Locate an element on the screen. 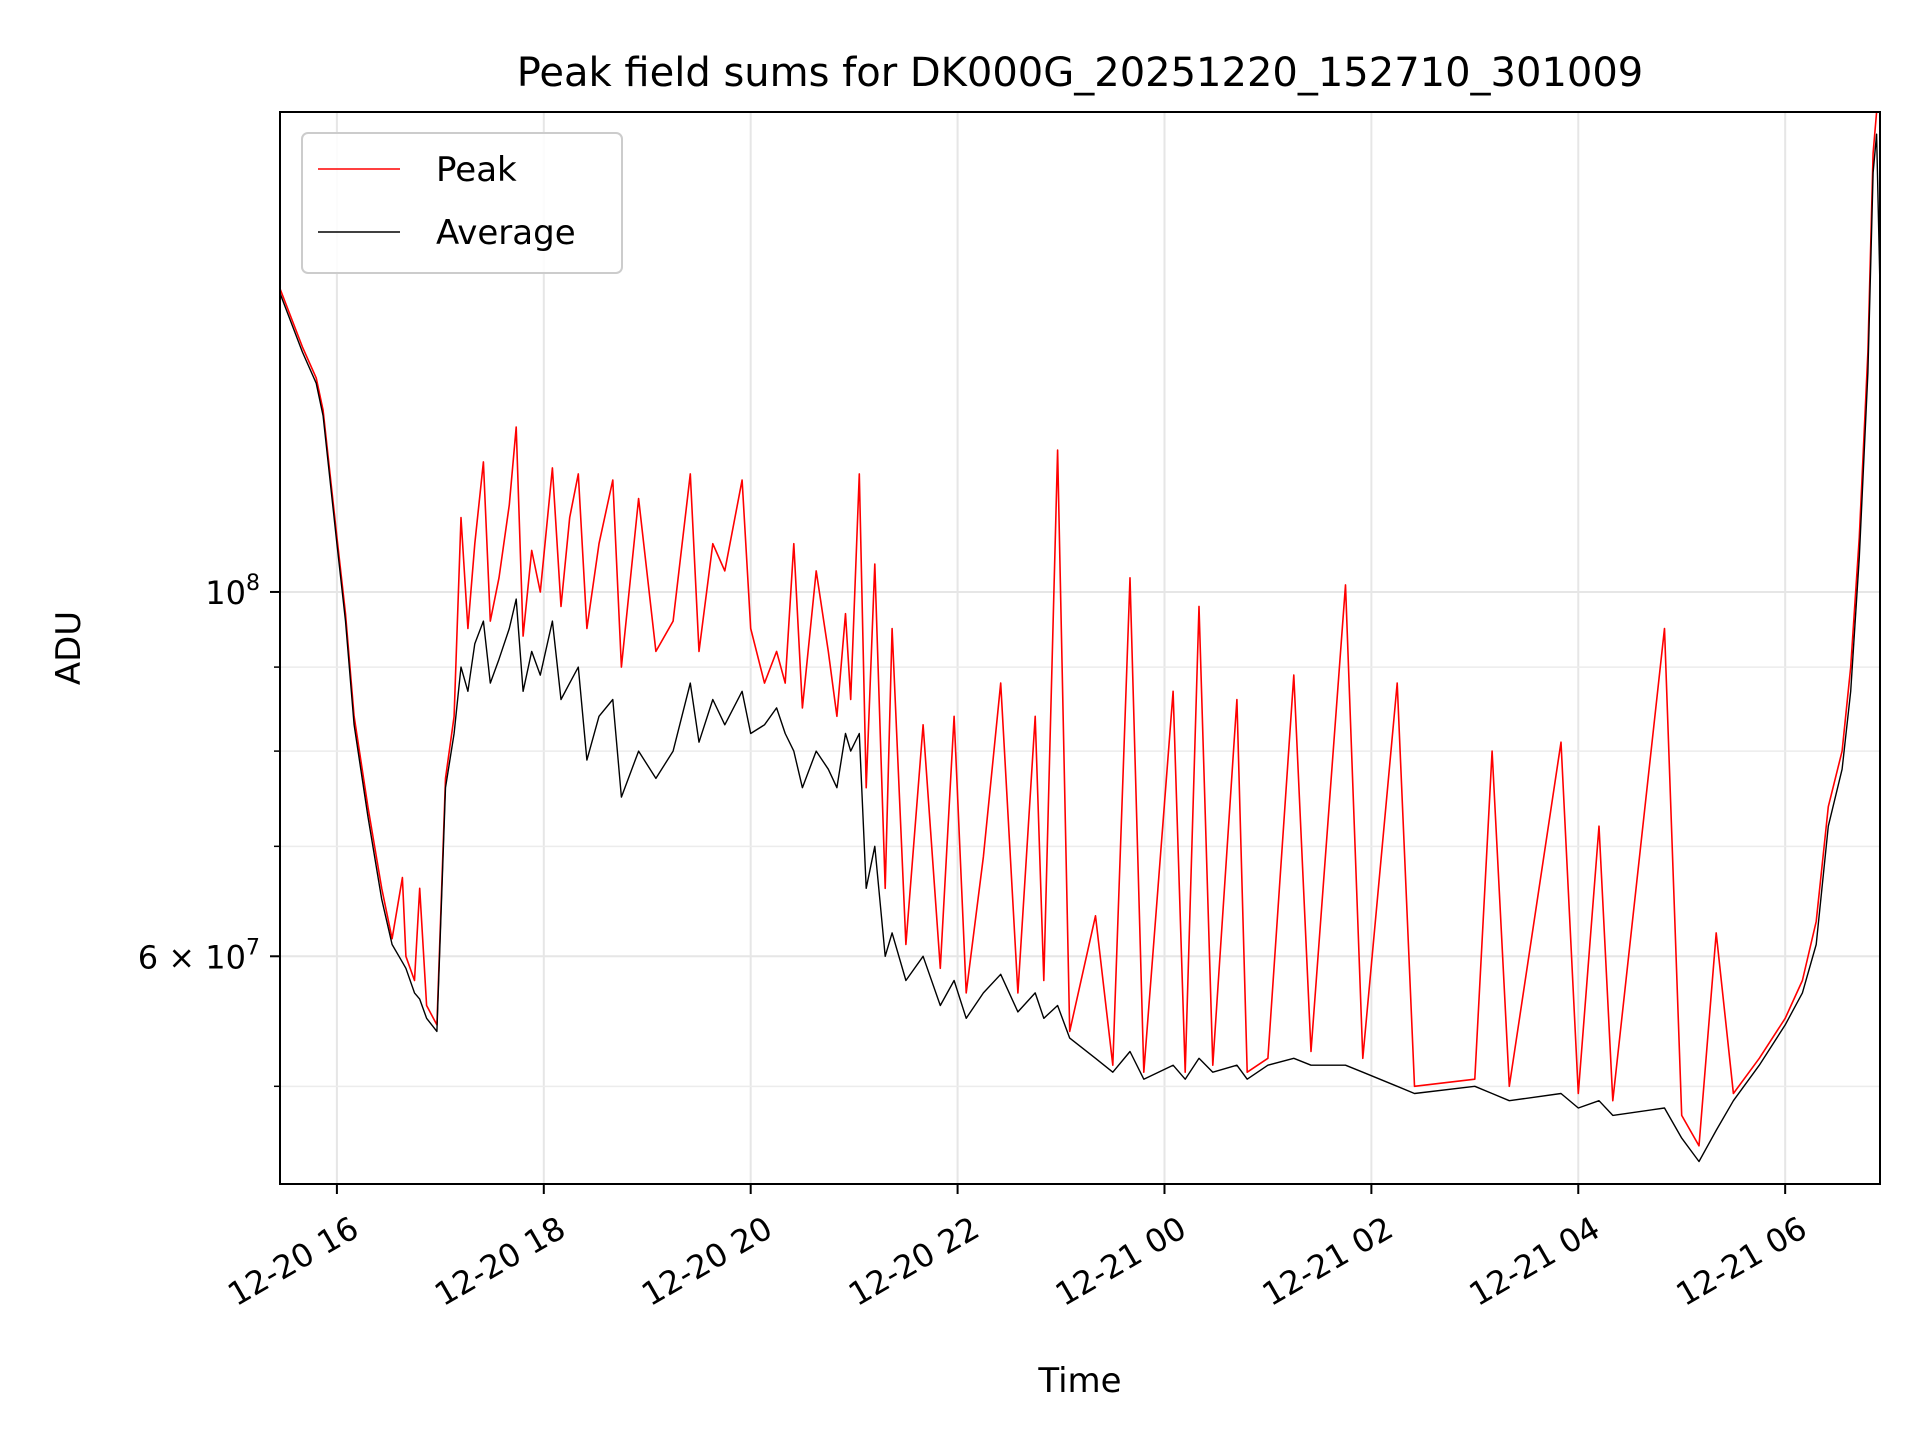  legend-label-peak: Peak is located at coordinates (476, 170).